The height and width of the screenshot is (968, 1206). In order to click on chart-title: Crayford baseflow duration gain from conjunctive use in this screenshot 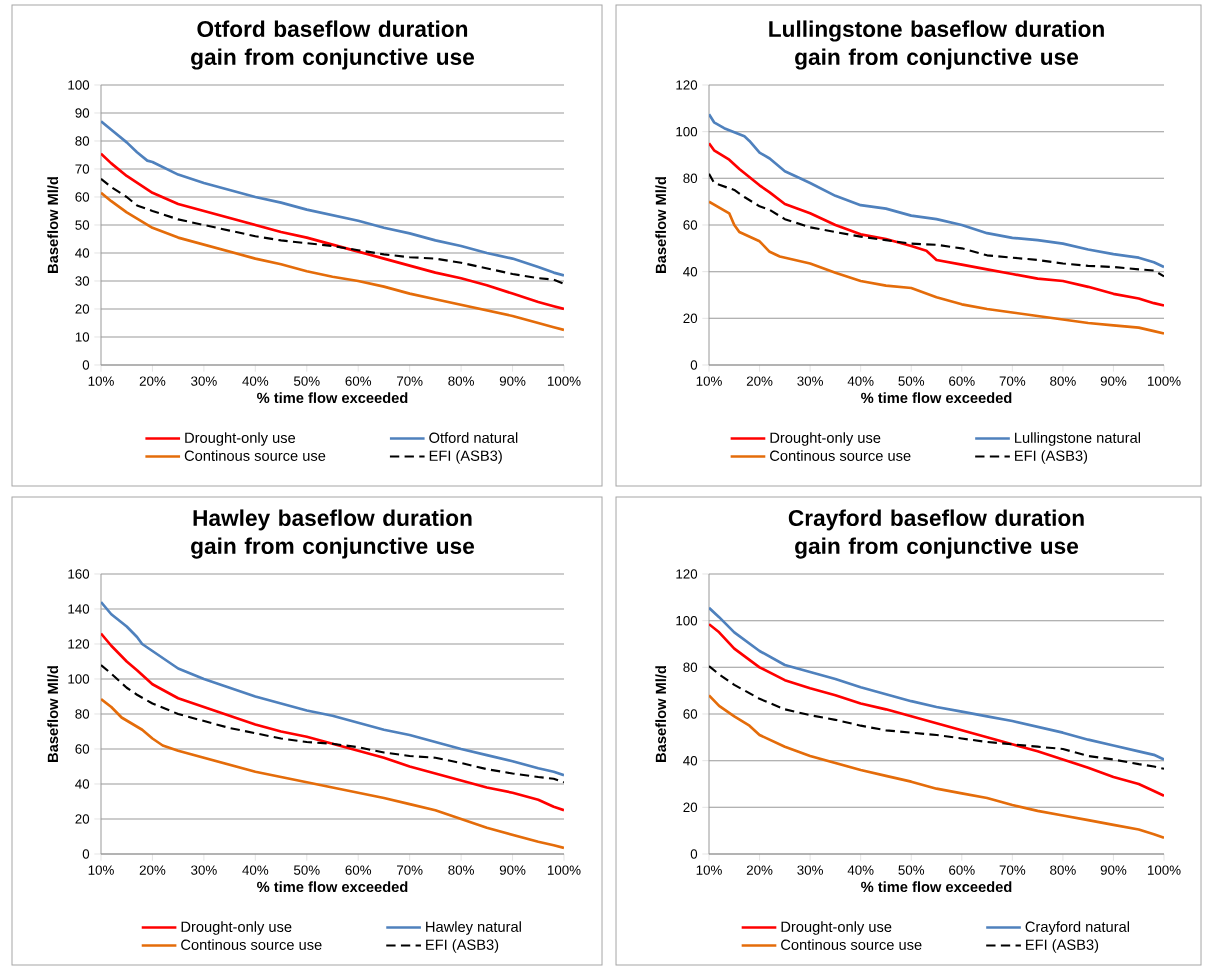, I will do `click(936, 534)`.